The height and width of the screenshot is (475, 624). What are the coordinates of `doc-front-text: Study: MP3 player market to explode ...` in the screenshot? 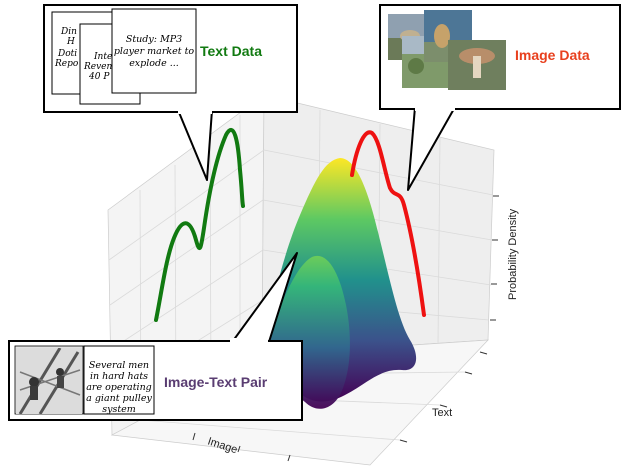 It's located at (154, 51).